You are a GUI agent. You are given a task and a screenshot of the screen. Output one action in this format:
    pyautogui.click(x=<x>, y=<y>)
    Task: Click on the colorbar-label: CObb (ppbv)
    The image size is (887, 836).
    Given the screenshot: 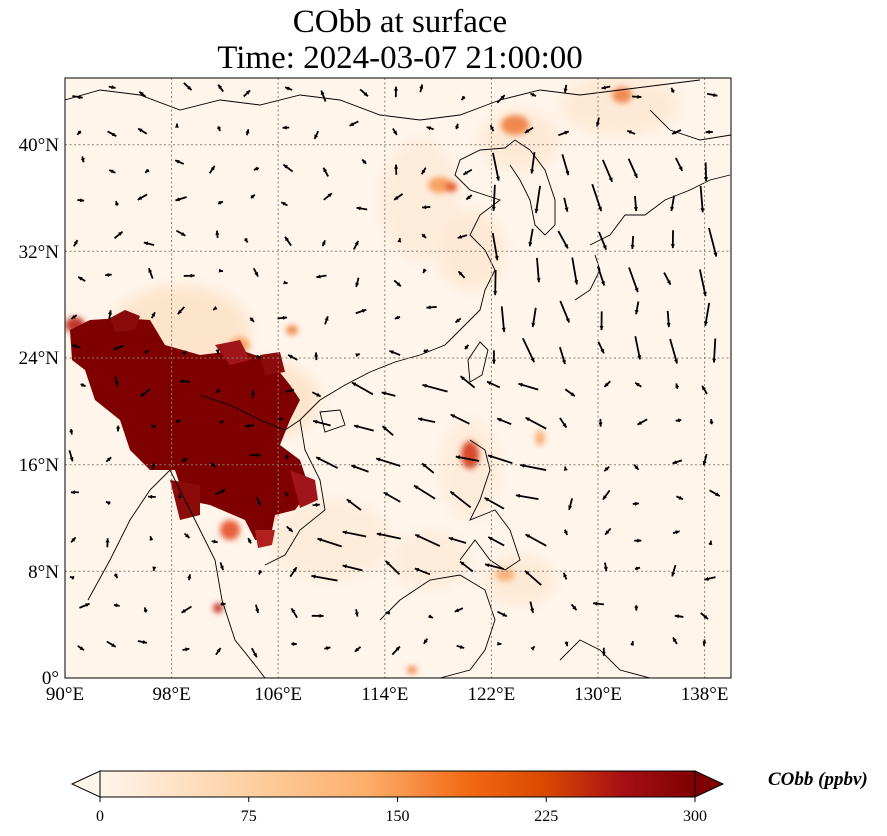 What is the action you would take?
    pyautogui.click(x=818, y=779)
    